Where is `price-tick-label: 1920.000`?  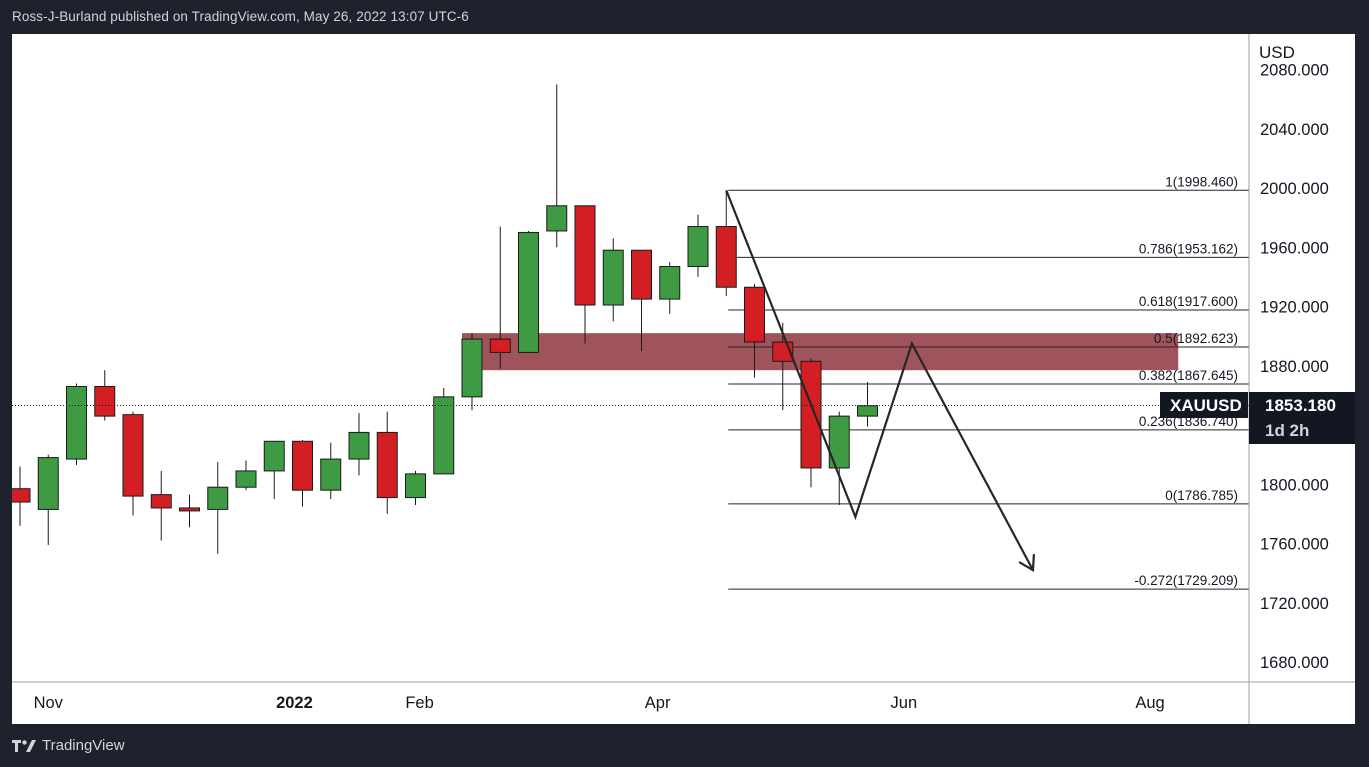 price-tick-label: 1920.000 is located at coordinates (1294, 308).